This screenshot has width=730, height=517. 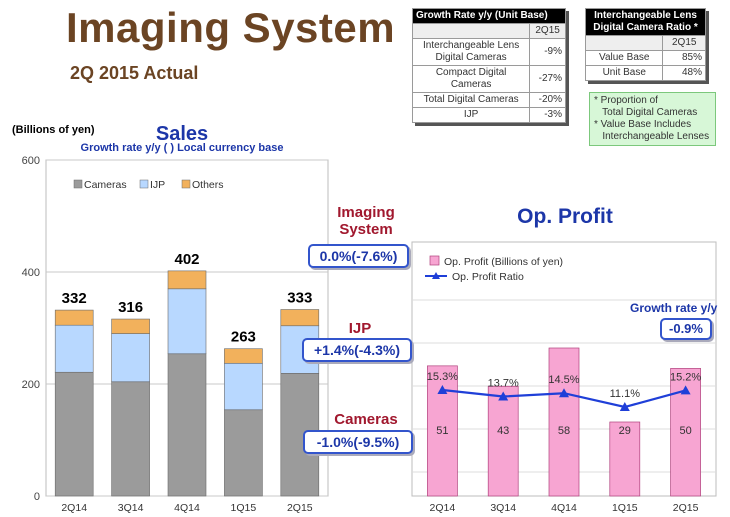 I want to click on cameras-growth-box: -1.0%(-9.5%), so click(x=358, y=442).